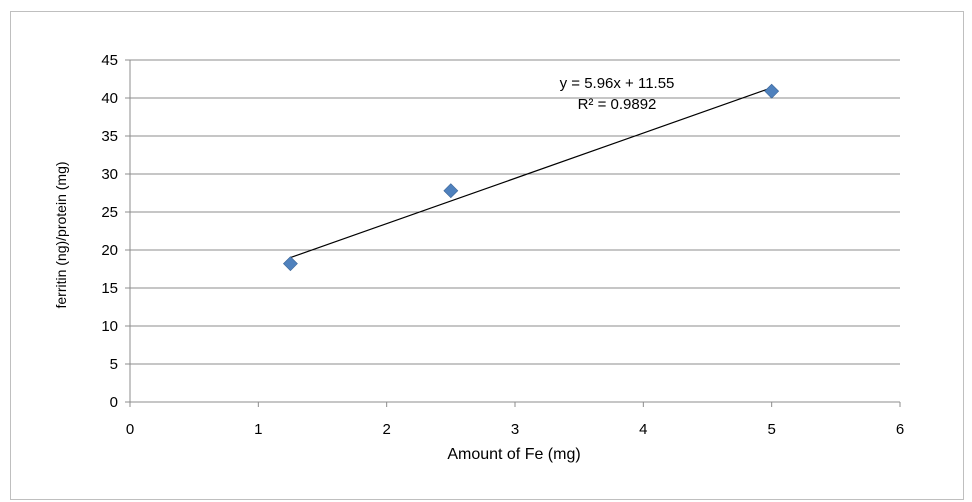 This screenshot has height=502, width=972. I want to click on x-tick-label: 1, so click(258, 429).